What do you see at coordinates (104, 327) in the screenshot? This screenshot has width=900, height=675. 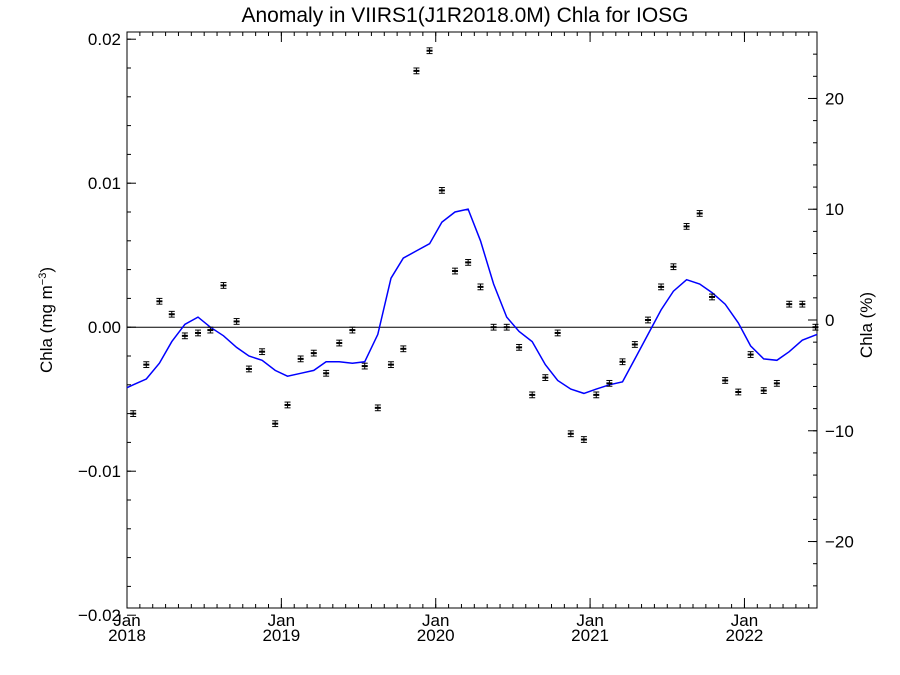 I see `y-tick-label: 0.00` at bounding box center [104, 327].